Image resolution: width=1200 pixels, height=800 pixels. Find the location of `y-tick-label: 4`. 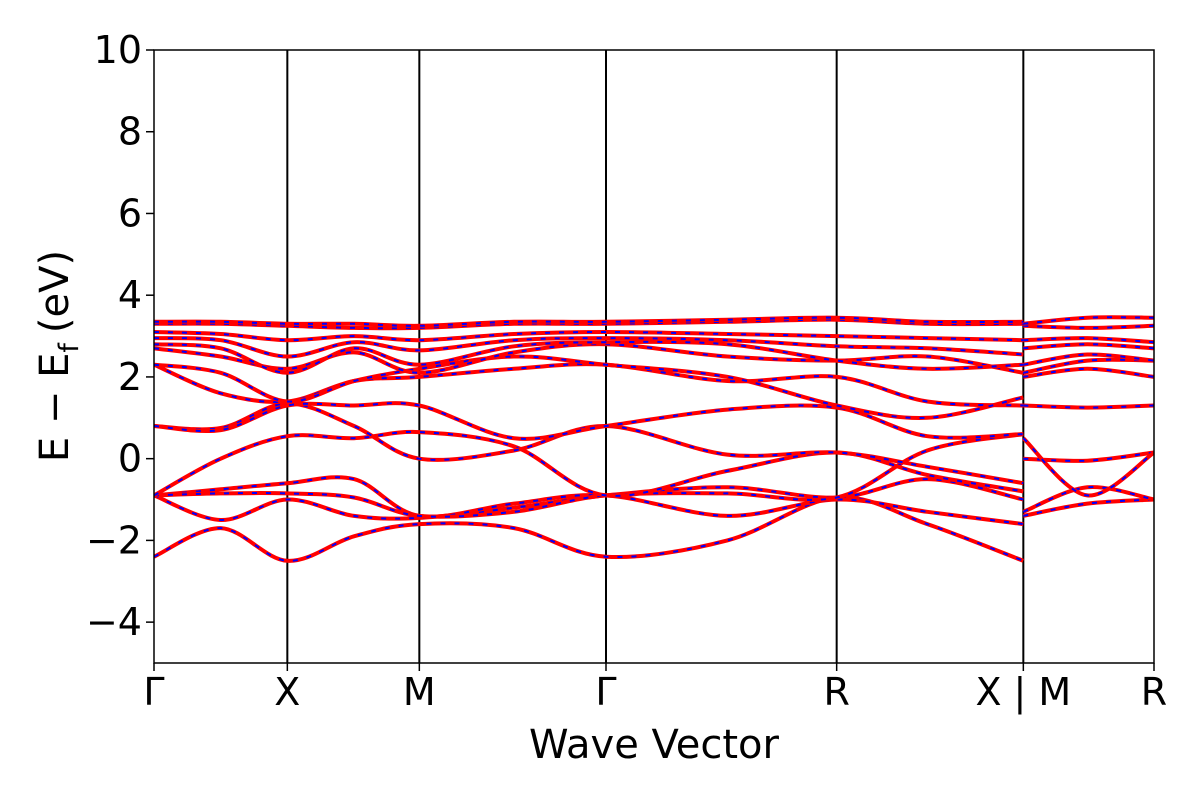

y-tick-label: 4 is located at coordinates (130, 295).